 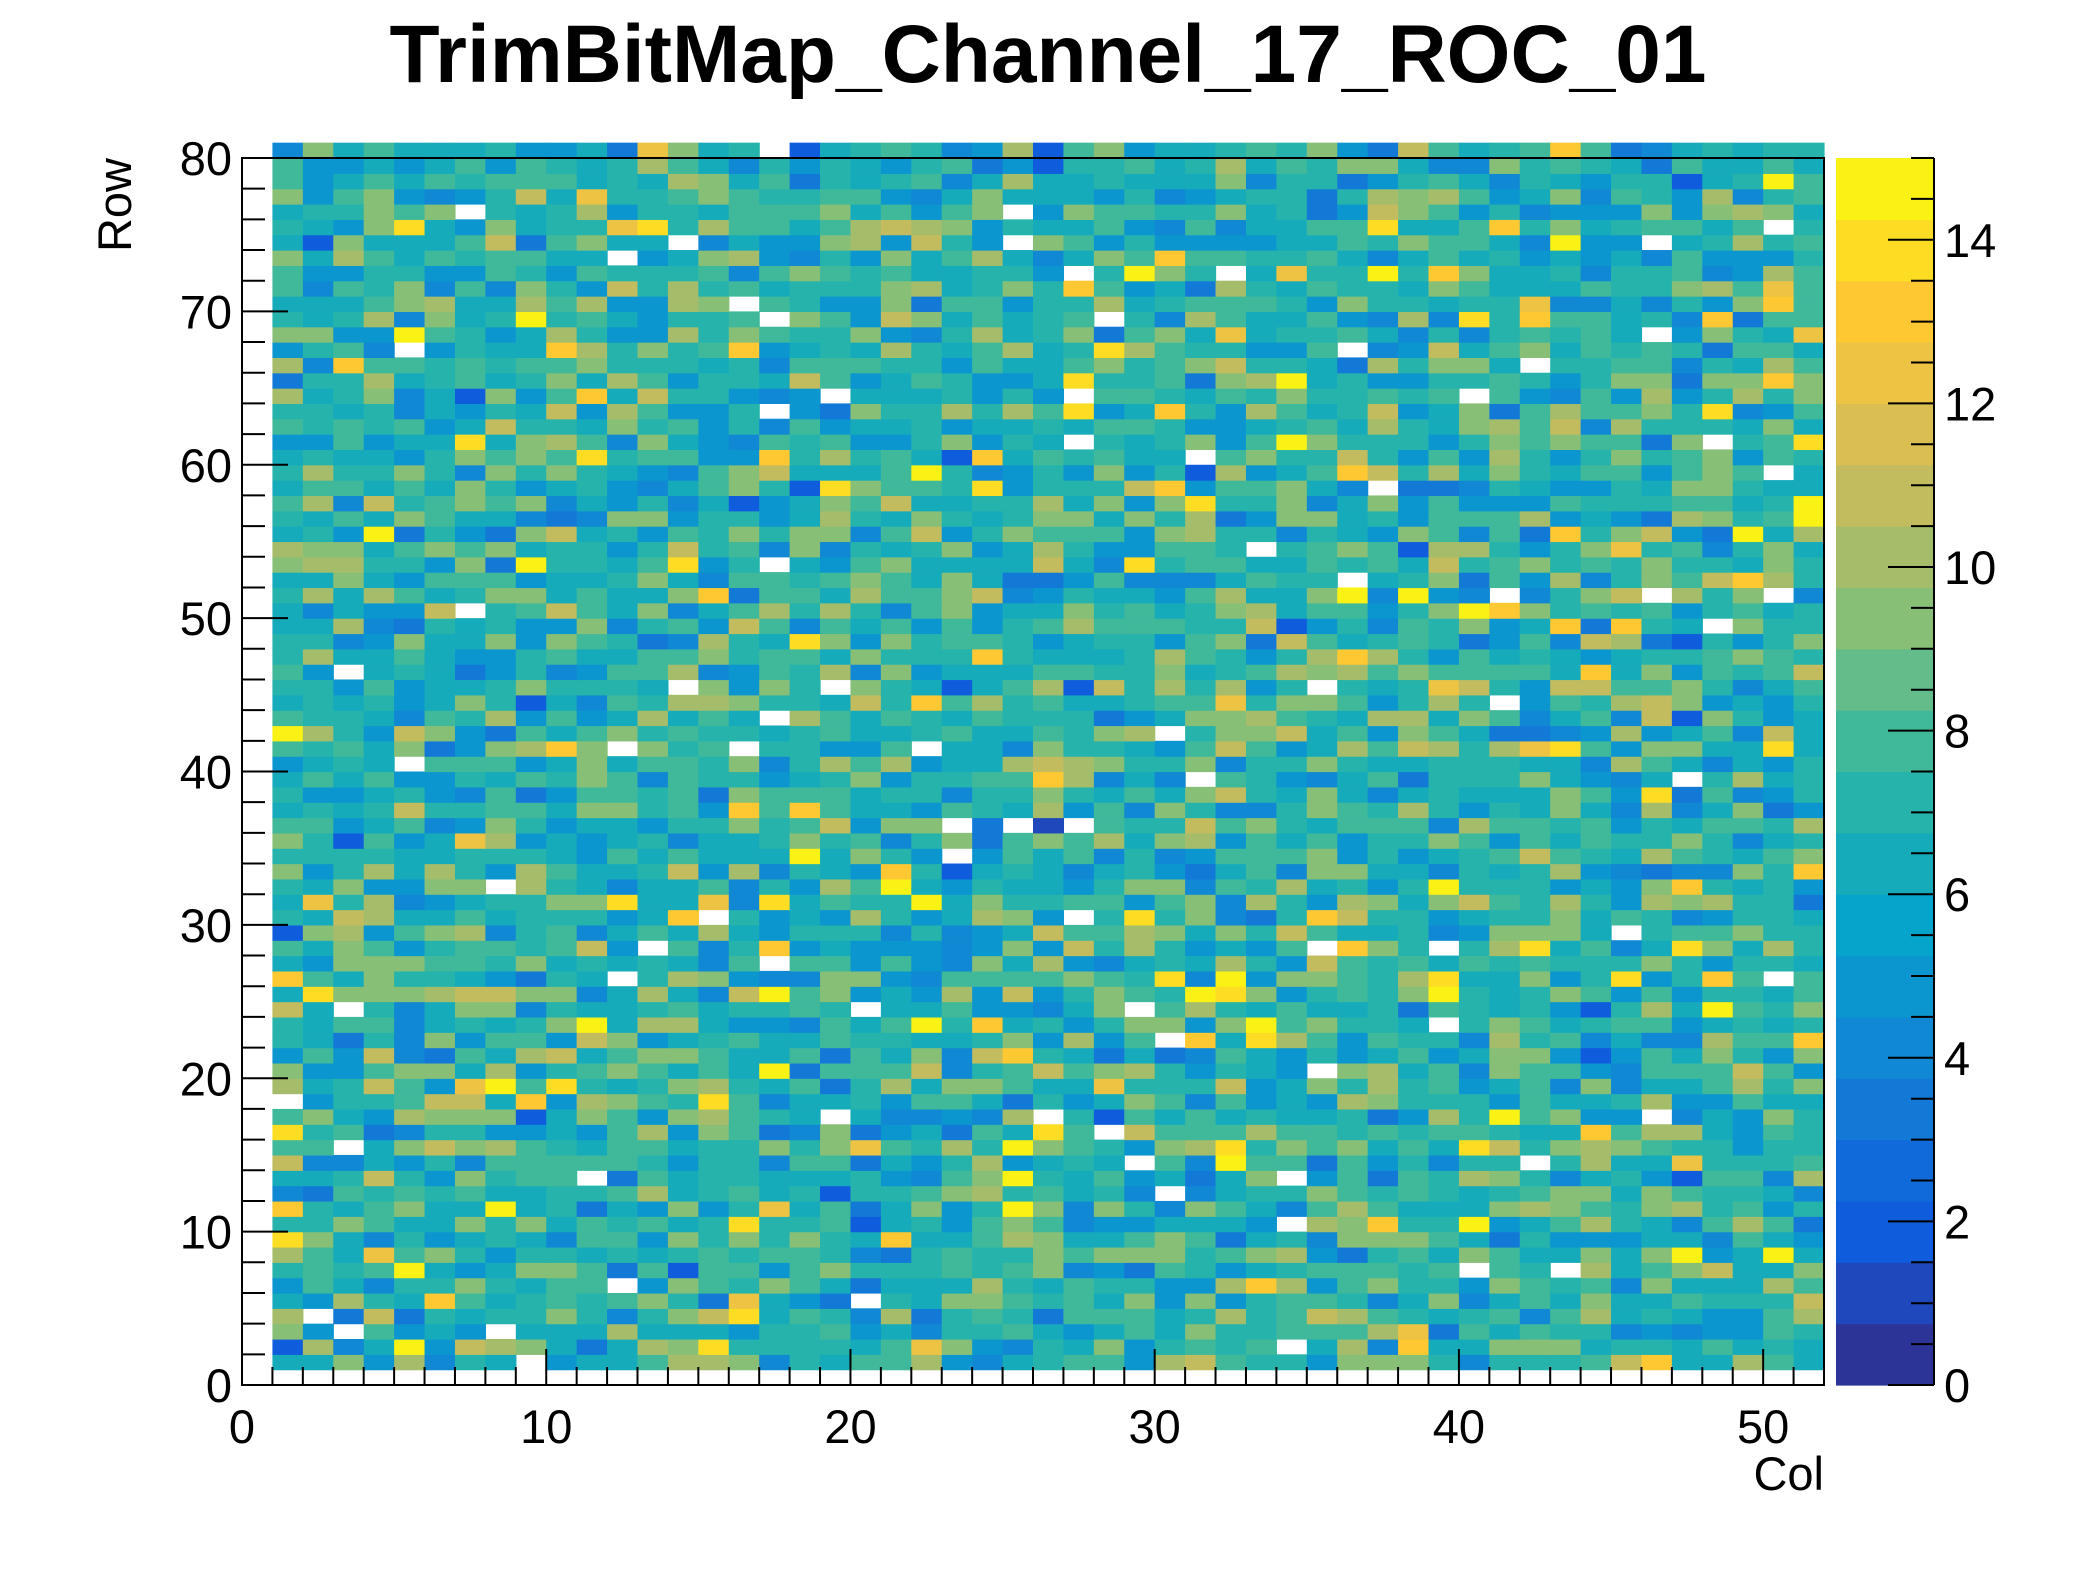 What do you see at coordinates (1459, 1426) in the screenshot?
I see `x-tick-label: 40` at bounding box center [1459, 1426].